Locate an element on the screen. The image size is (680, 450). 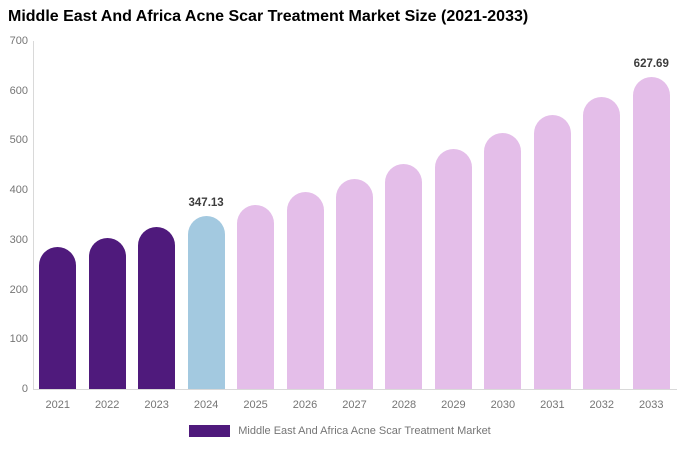
bar-2032 is located at coordinates (602, 242).